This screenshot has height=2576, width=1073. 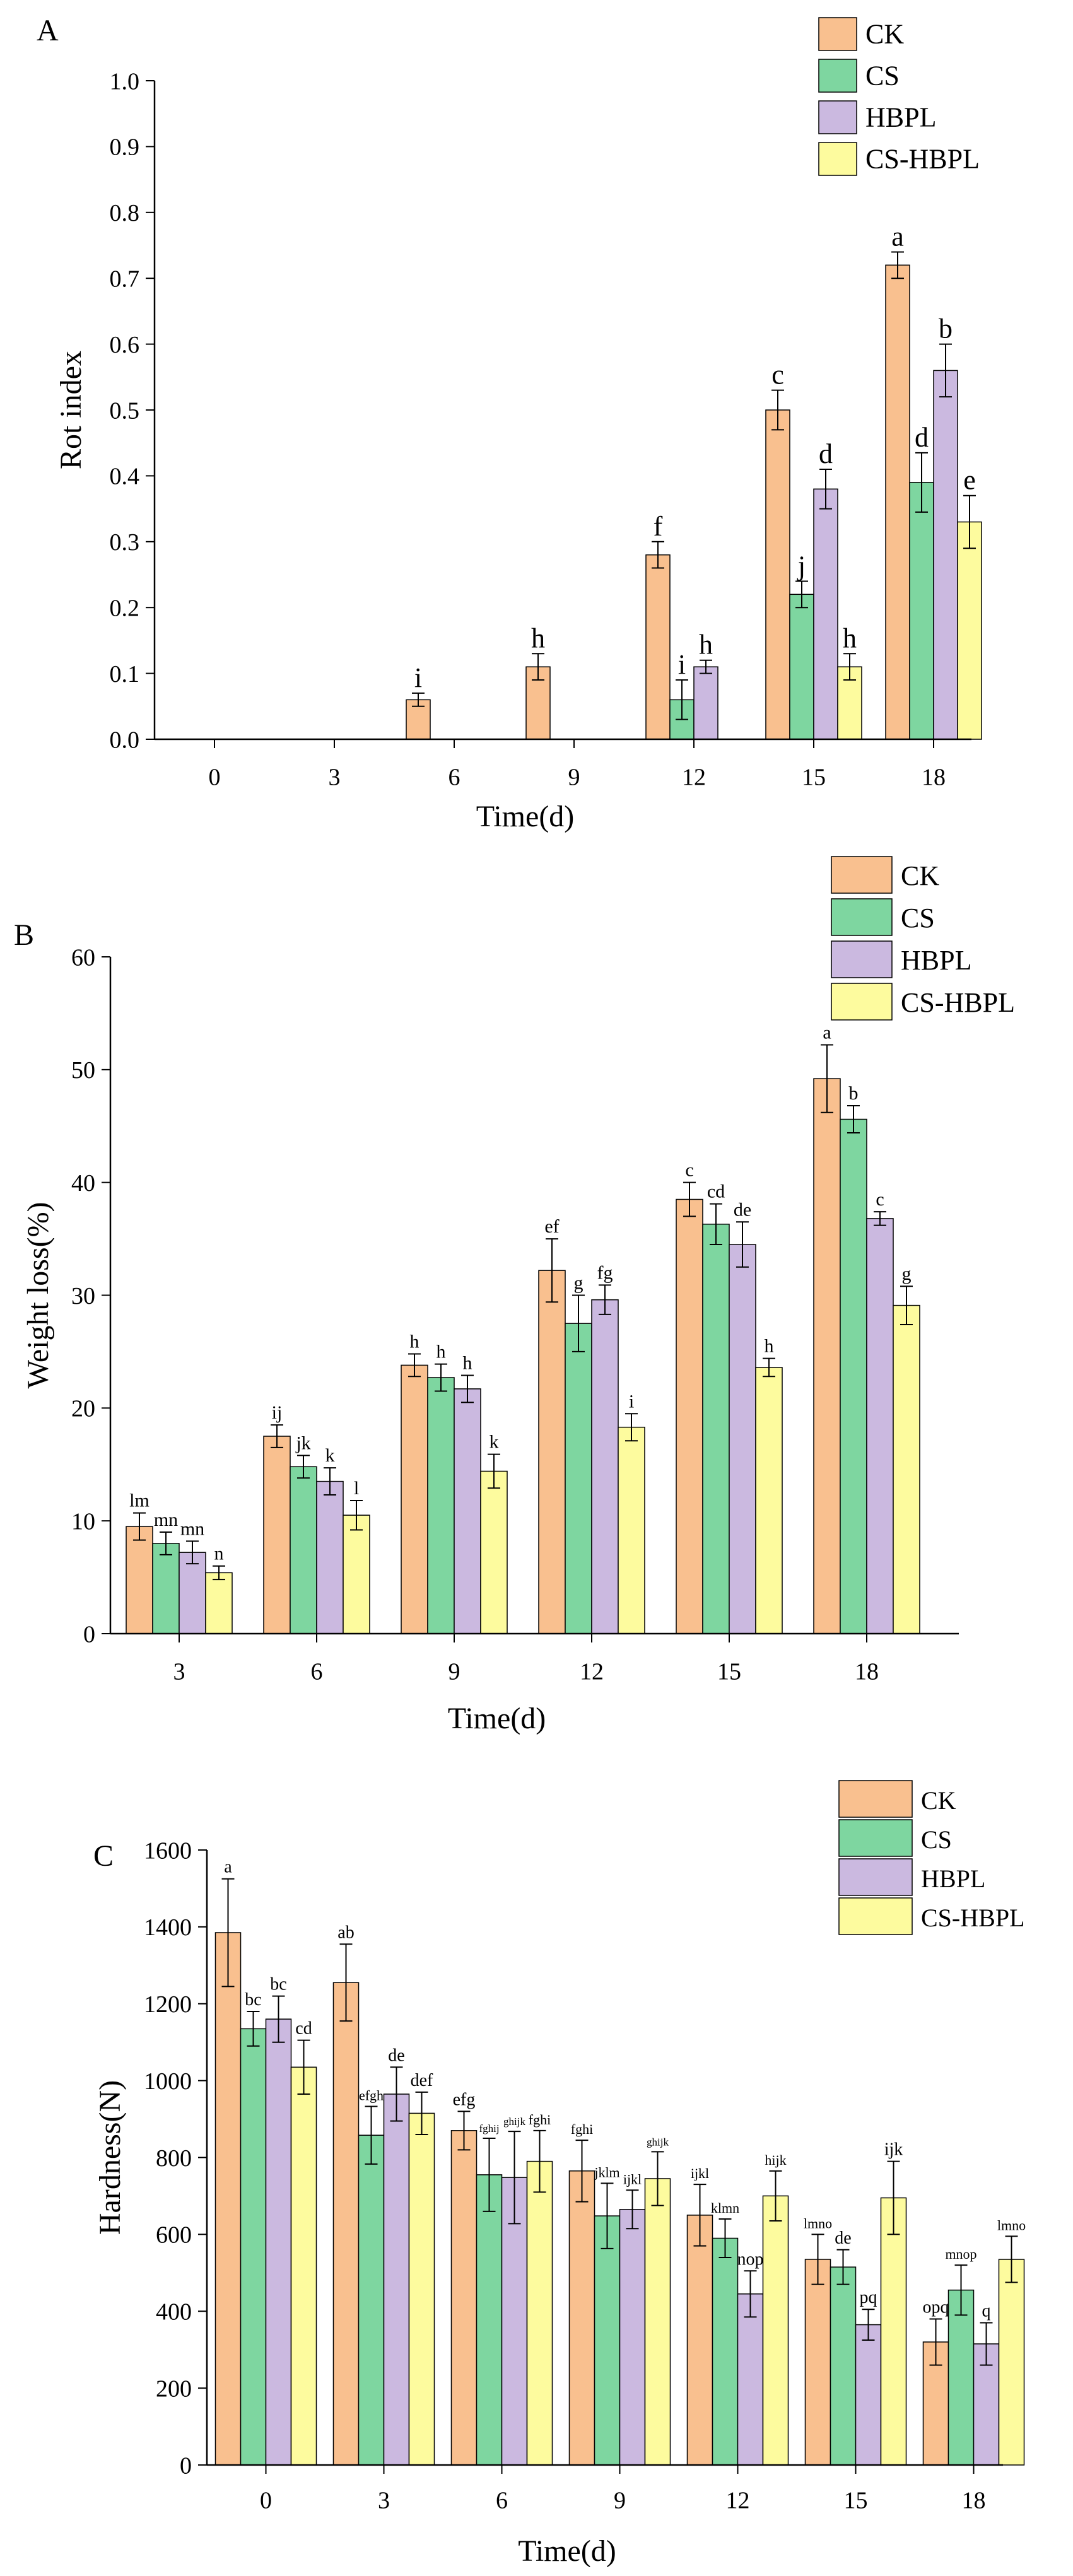 I want to click on y-tick-label: 1.0, so click(x=125, y=81).